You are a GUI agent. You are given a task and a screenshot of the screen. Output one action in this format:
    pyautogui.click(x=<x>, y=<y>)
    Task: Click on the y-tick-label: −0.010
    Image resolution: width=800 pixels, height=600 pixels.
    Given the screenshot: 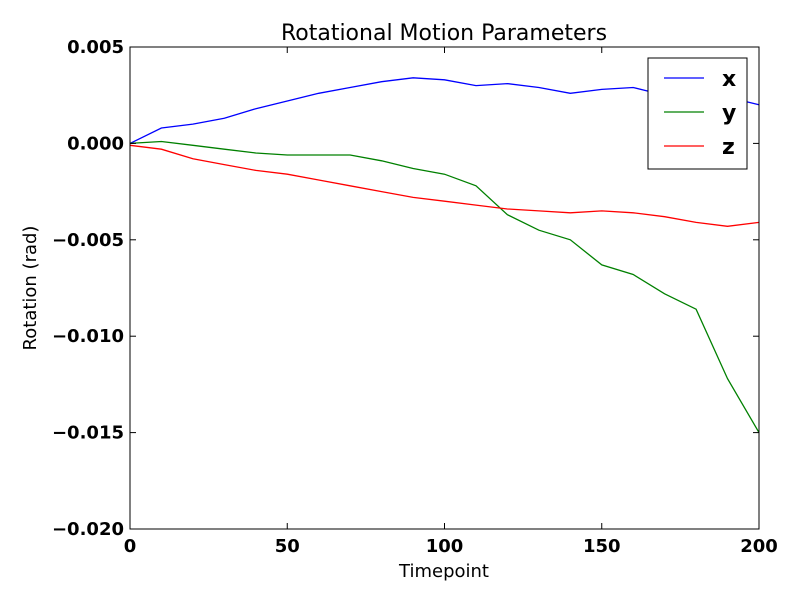 What is the action you would take?
    pyautogui.click(x=88, y=336)
    